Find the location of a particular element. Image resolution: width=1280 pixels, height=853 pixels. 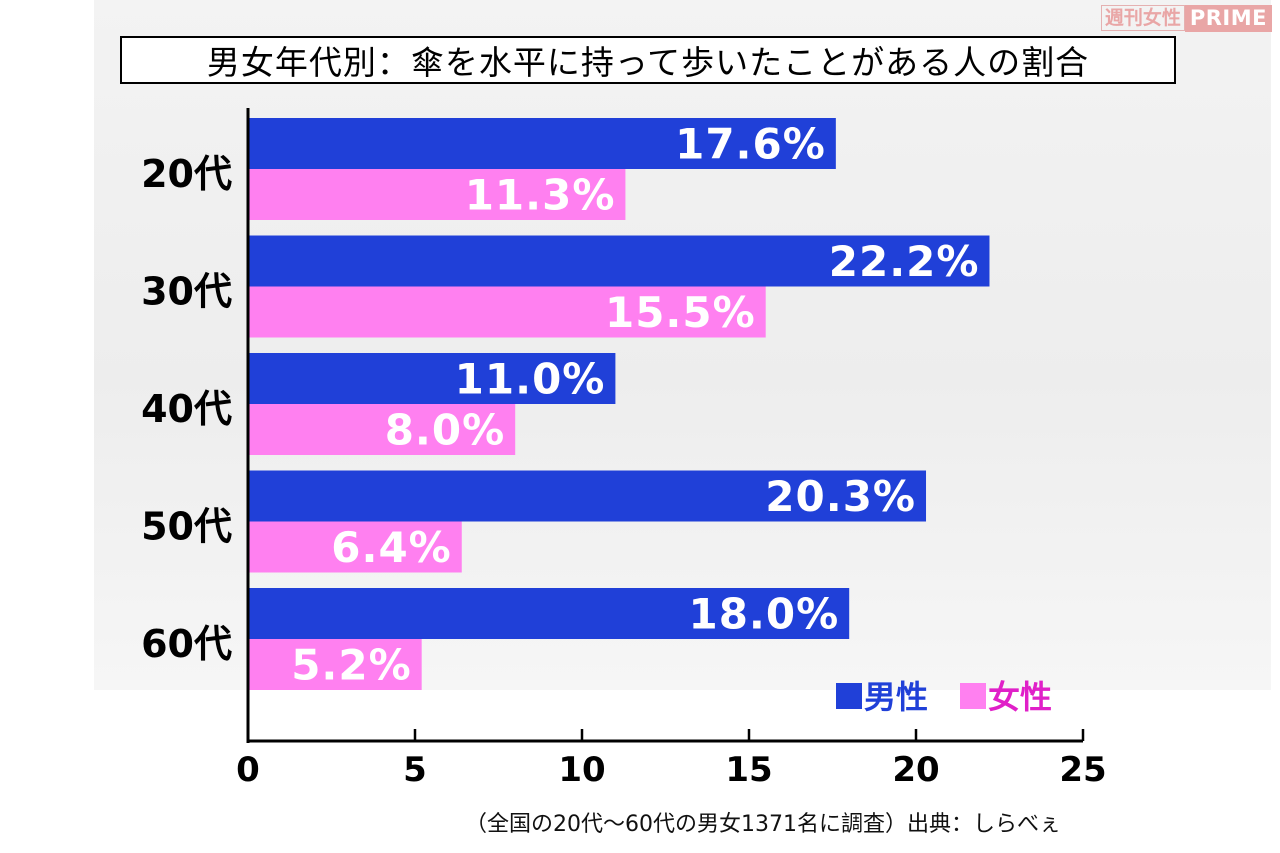

category-label: 30代 is located at coordinates (186, 292).